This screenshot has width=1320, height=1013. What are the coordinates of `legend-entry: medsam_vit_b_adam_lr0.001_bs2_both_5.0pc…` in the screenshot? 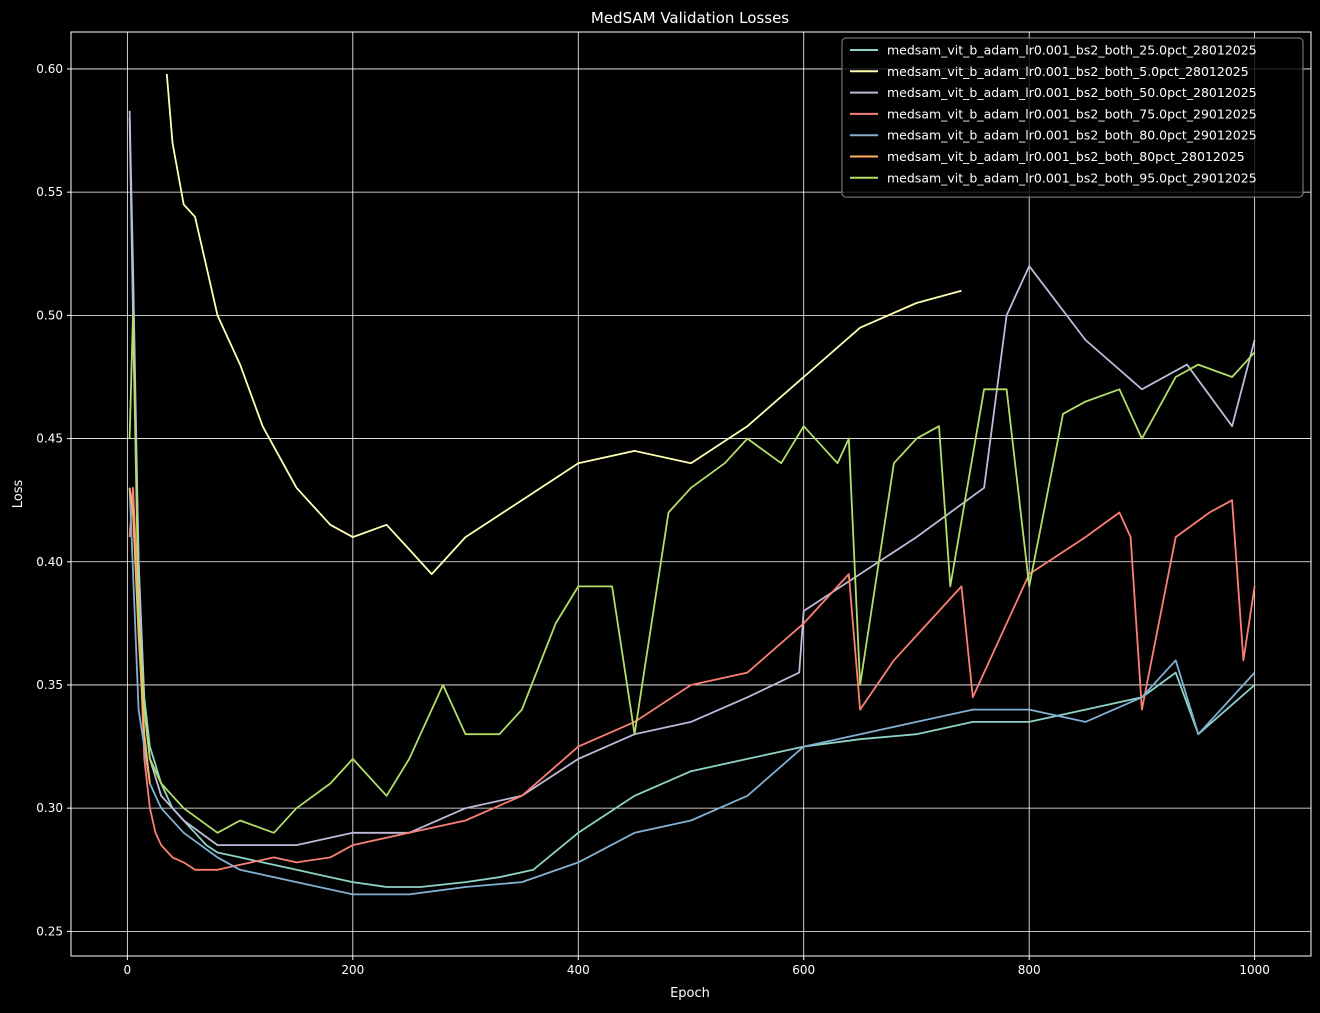 It's located at (1068, 71).